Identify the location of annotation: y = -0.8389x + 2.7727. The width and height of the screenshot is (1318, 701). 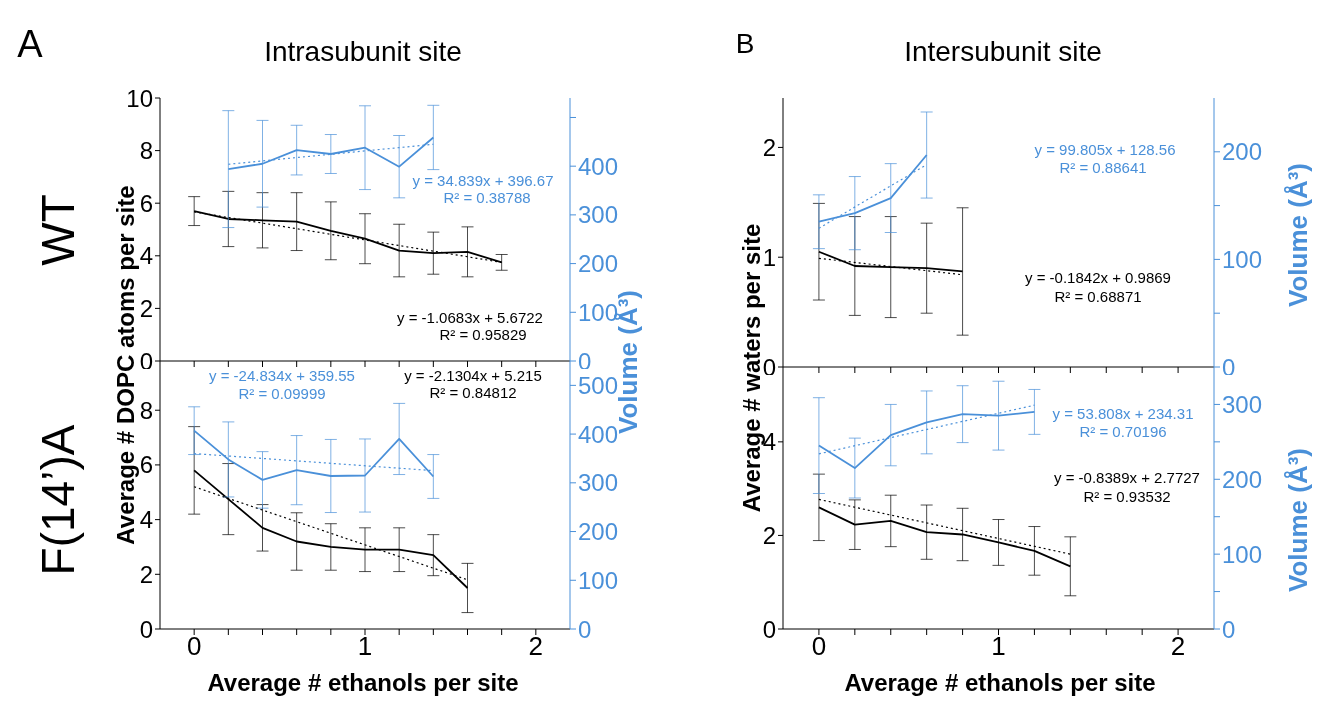
(1127, 477).